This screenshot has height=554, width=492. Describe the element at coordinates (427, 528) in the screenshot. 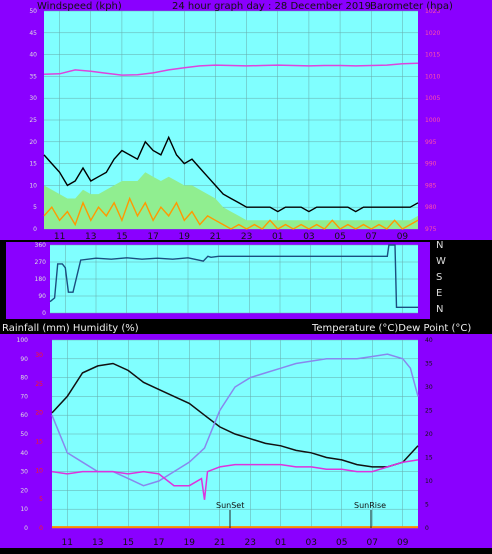

I see `temperature-tick: 0` at that location.